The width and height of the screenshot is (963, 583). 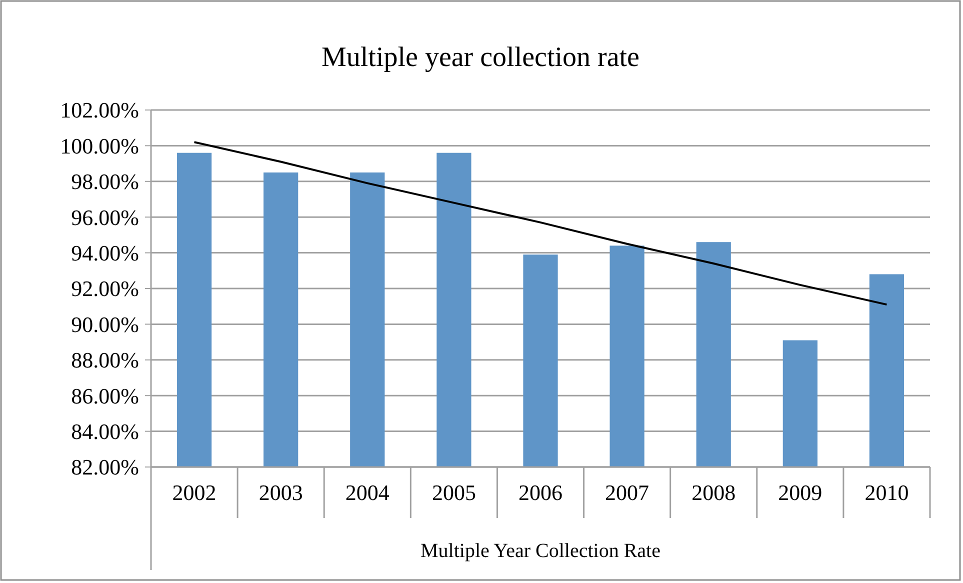 What do you see at coordinates (194, 492) in the screenshot?
I see `x-tick-label: 2002` at bounding box center [194, 492].